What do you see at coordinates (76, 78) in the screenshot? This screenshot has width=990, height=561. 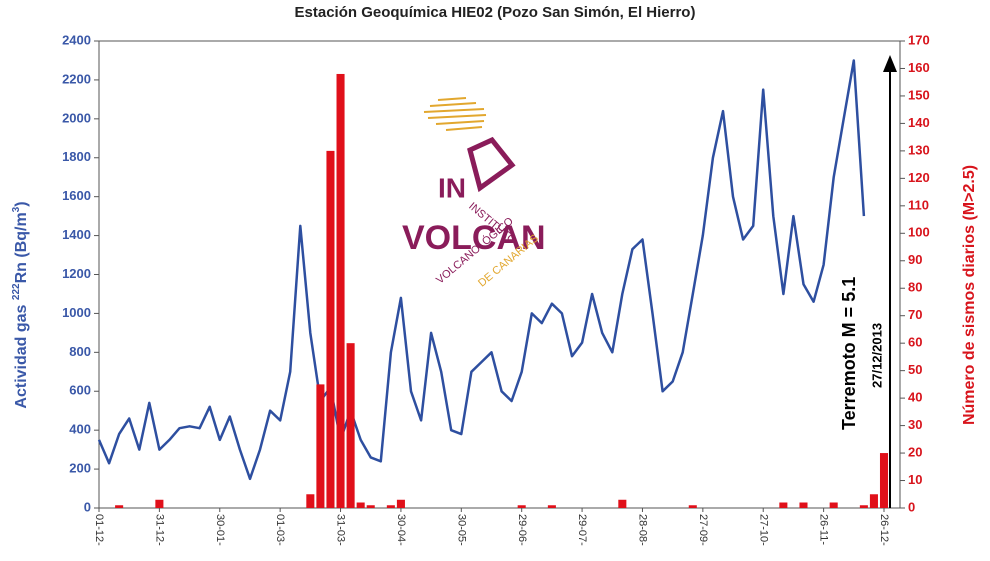 I see `y-tick-label: 2200` at bounding box center [76, 78].